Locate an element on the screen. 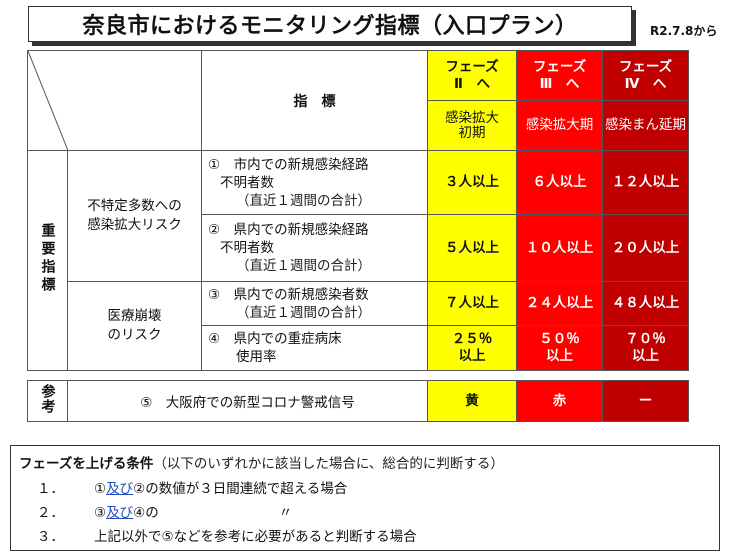 This screenshot has height=555, width=740. row-number: ④ is located at coordinates (214, 339).